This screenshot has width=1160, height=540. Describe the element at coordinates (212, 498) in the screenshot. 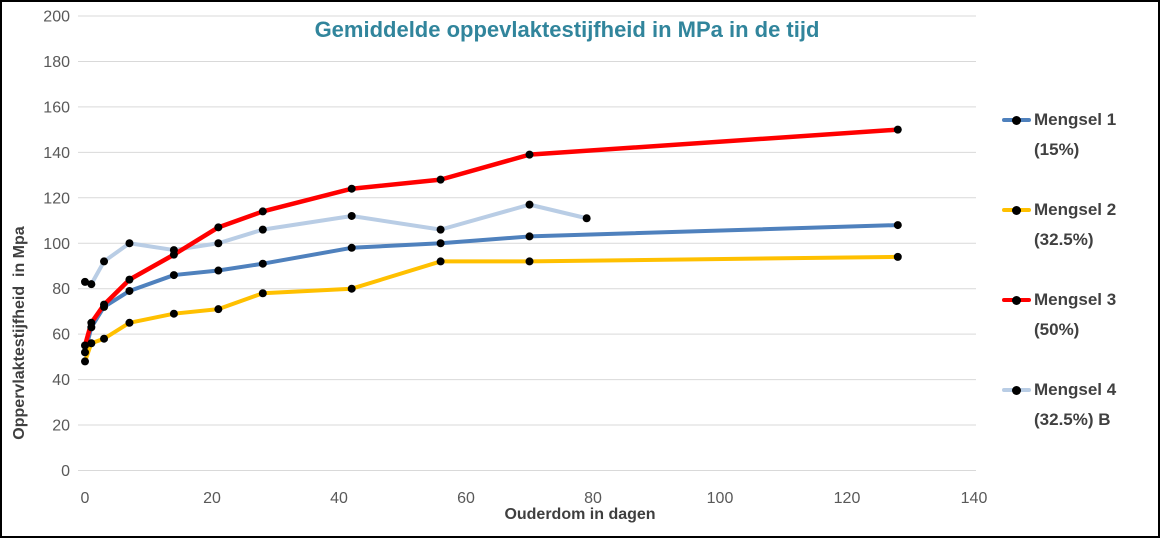

I see `x-tick-label: 20` at that location.